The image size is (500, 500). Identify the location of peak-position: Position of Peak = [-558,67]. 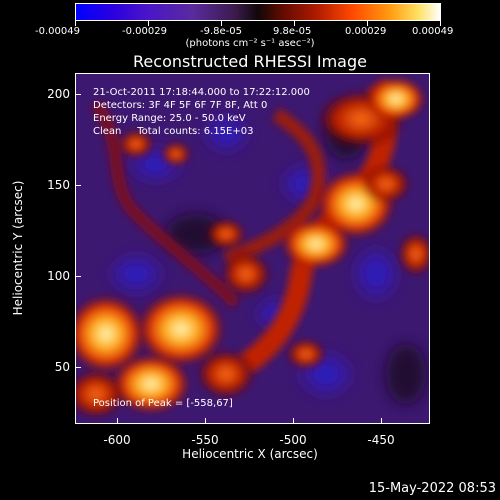
(163, 403).